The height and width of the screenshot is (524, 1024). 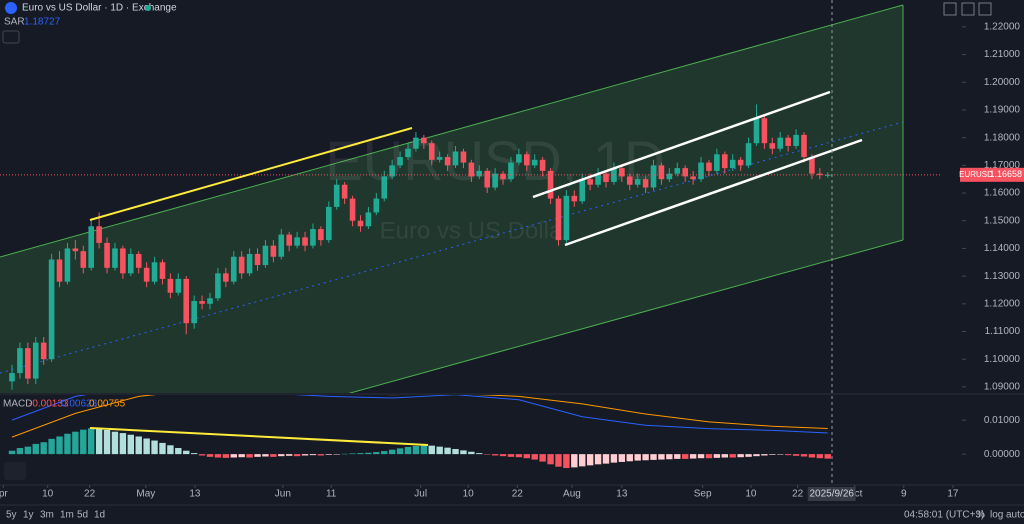 I want to click on signal-line, so click(x=419, y=416).